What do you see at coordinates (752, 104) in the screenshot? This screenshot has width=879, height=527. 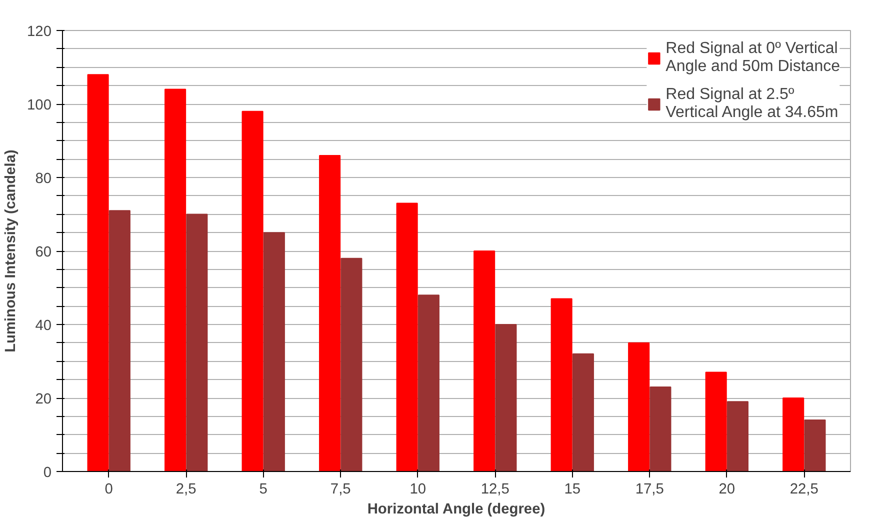 I see `legend-label: Red Signal at 2.5º Vertical Angle at 34.65m` at bounding box center [752, 104].